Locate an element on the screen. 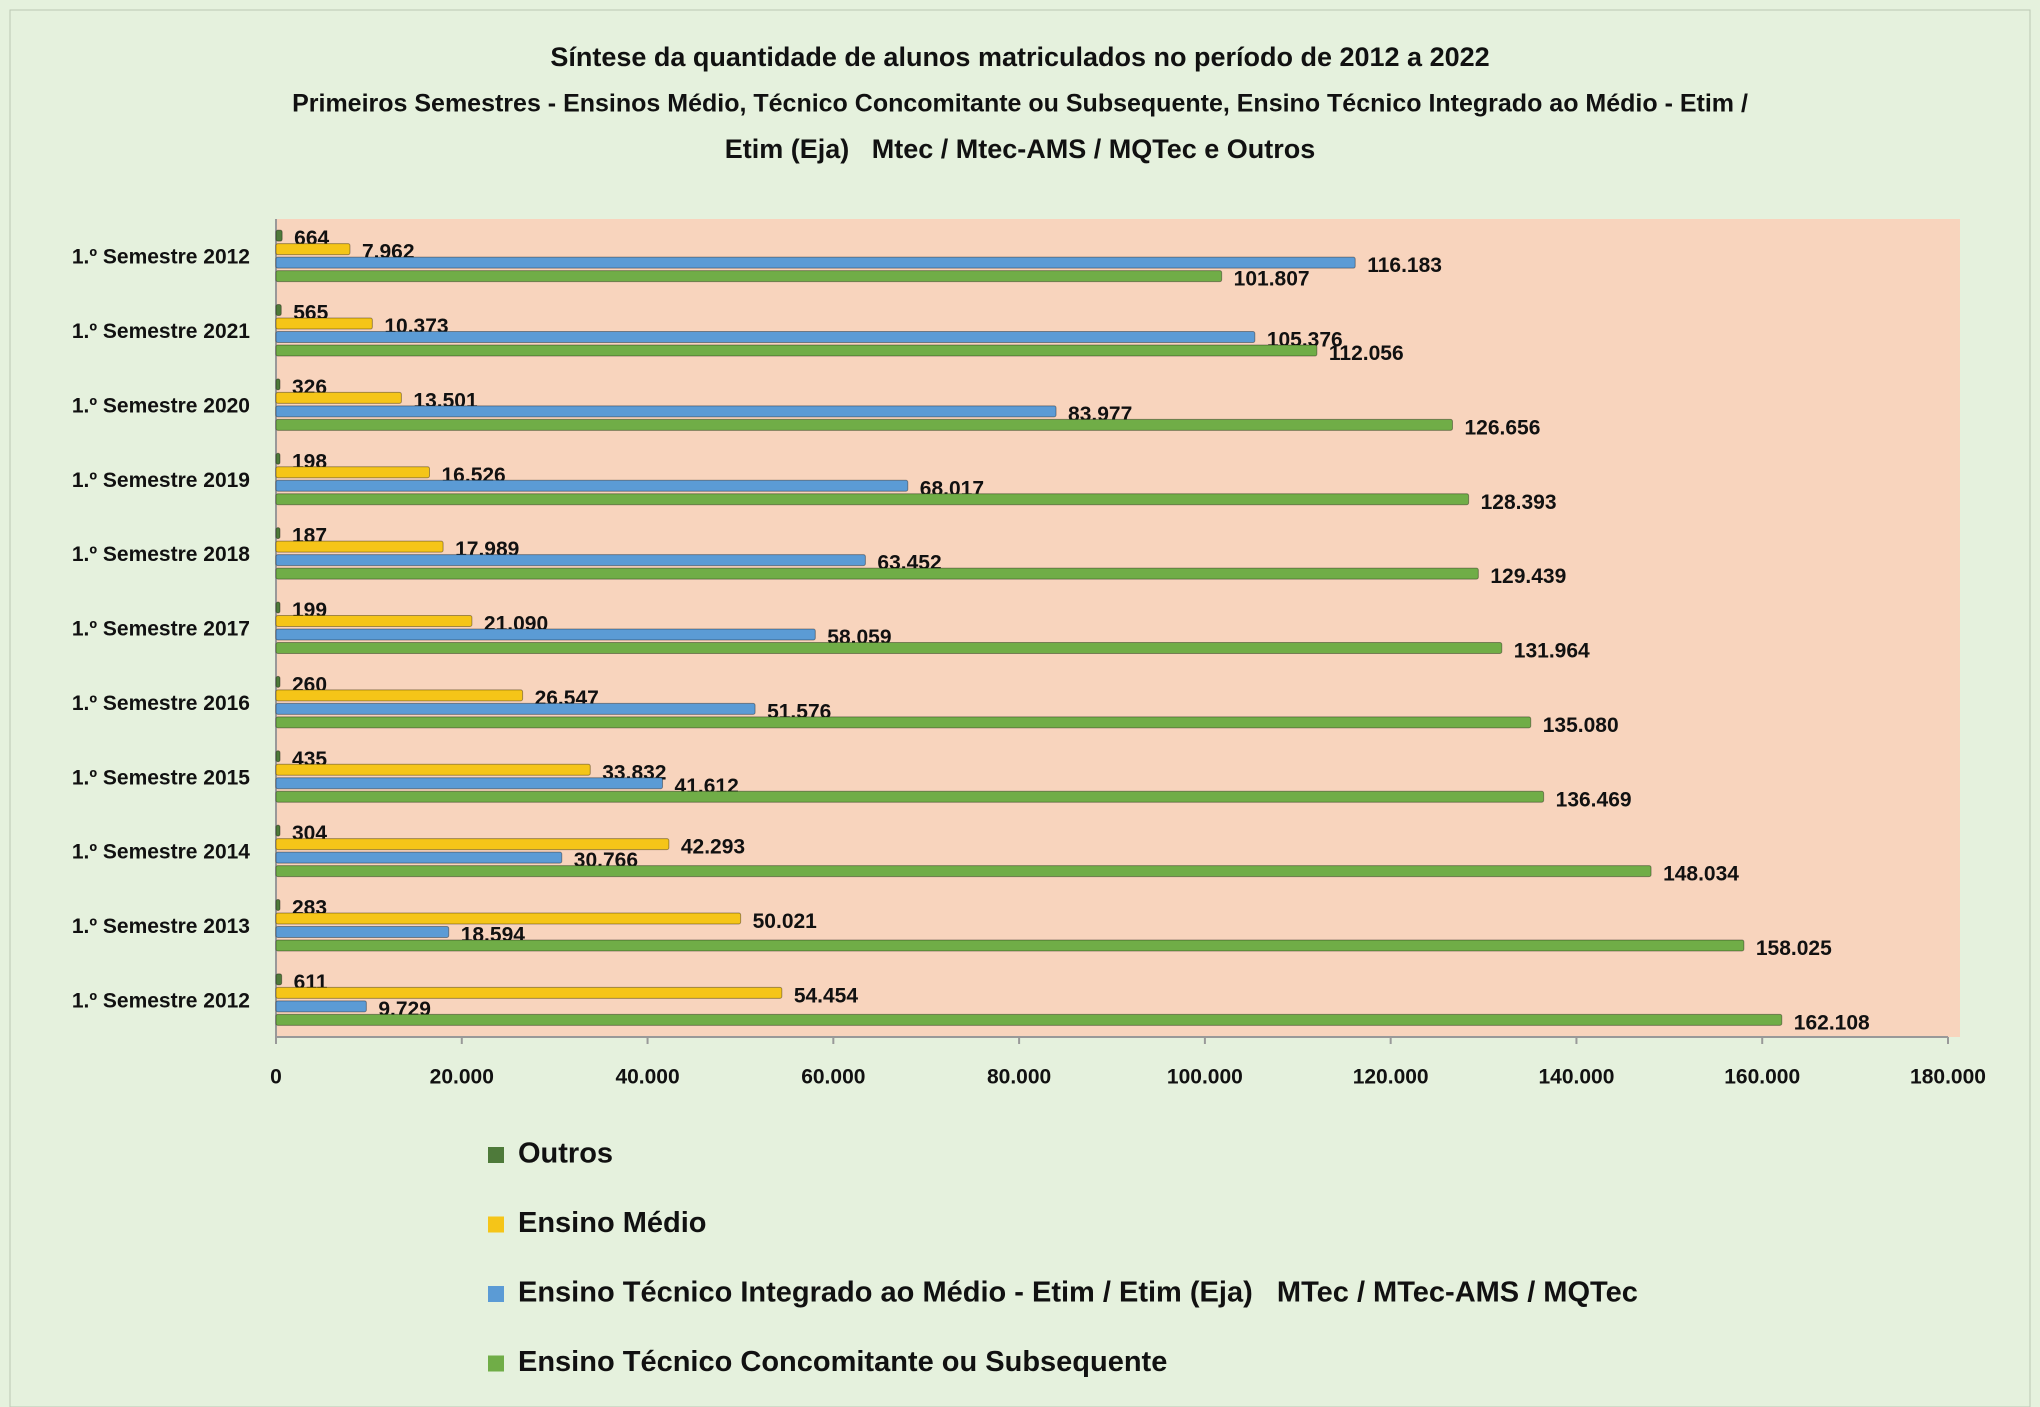  x-tick-label: 120.000 is located at coordinates (1391, 1077).